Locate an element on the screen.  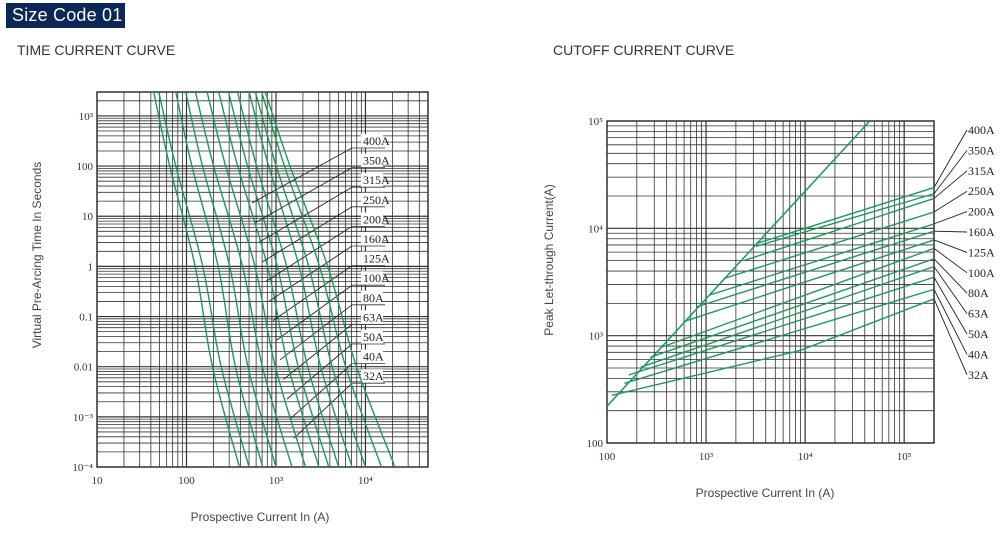
cutoff-line-125A is located at coordinates (809, 281).